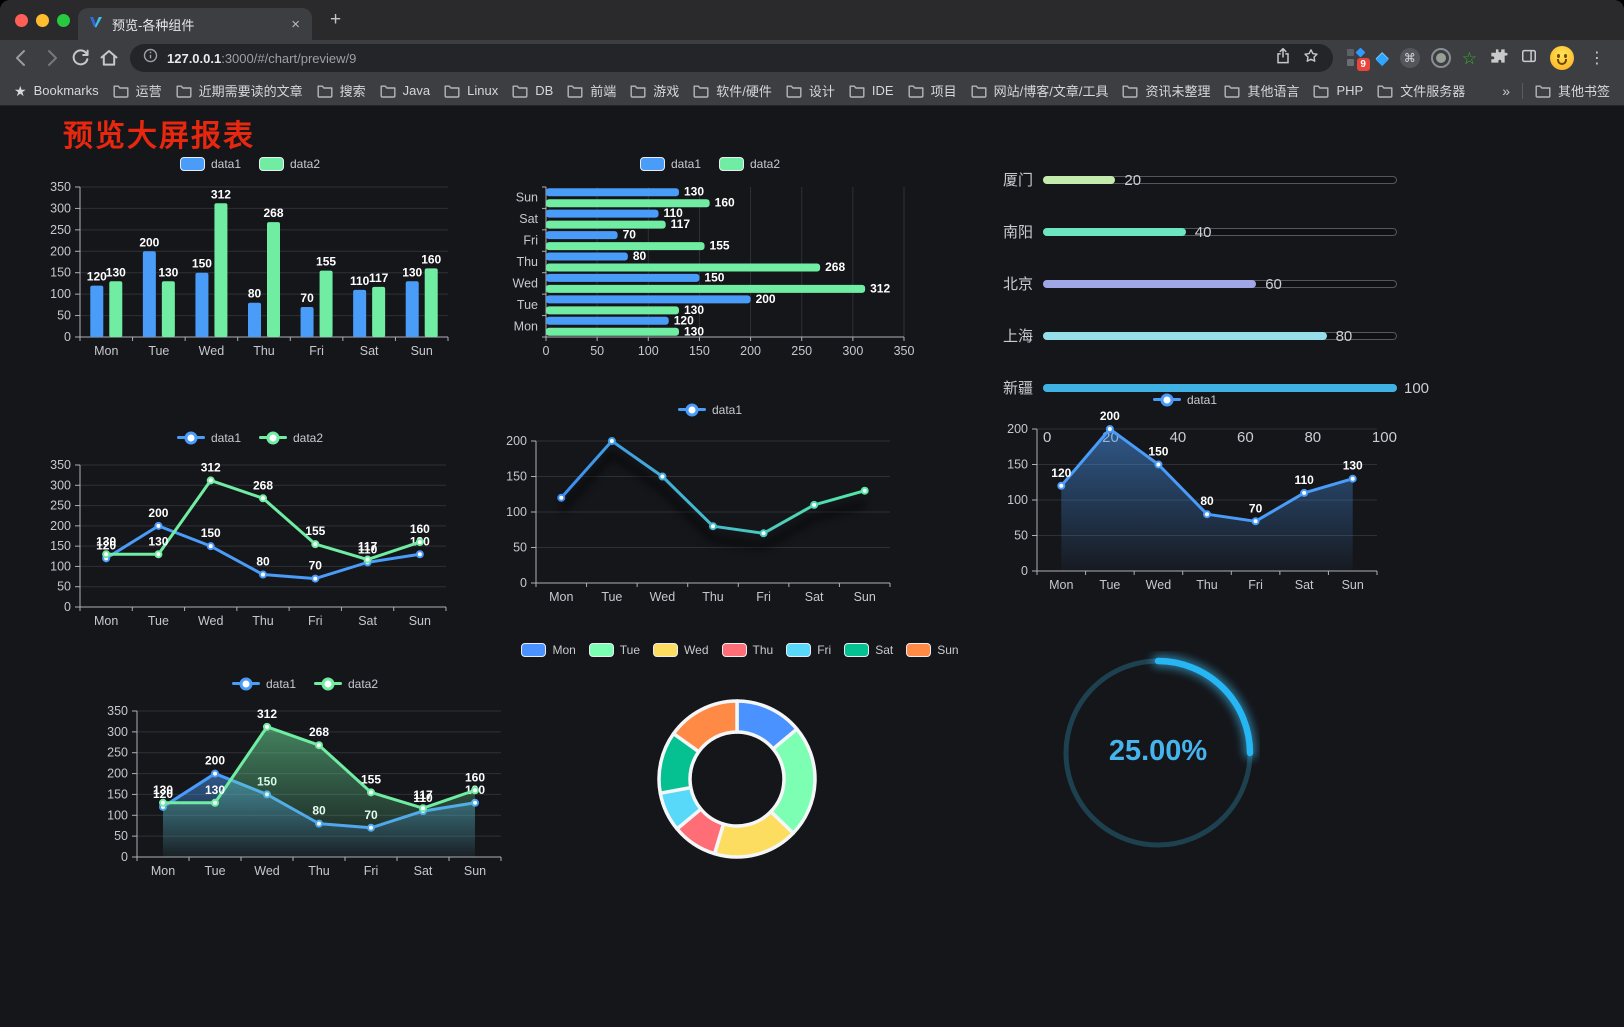  I want to click on bookmark-folder: 软件/硬件, so click(732, 90).